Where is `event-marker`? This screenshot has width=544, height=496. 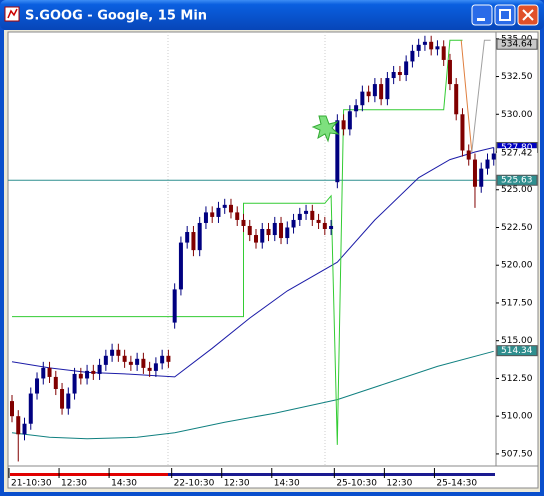 event-marker is located at coordinates (325, 129).